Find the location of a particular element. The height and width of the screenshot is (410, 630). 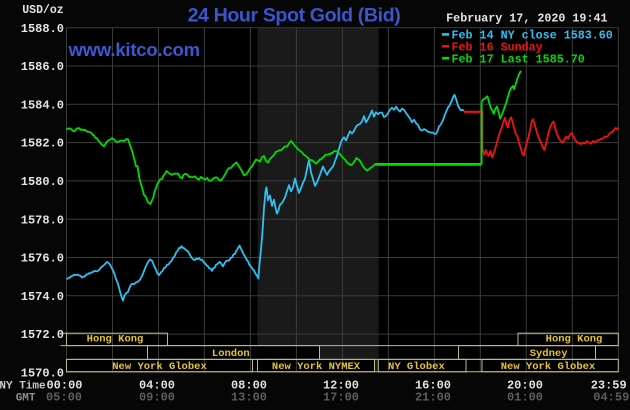

svg-text: 1584.0 is located at coordinates (42, 105).